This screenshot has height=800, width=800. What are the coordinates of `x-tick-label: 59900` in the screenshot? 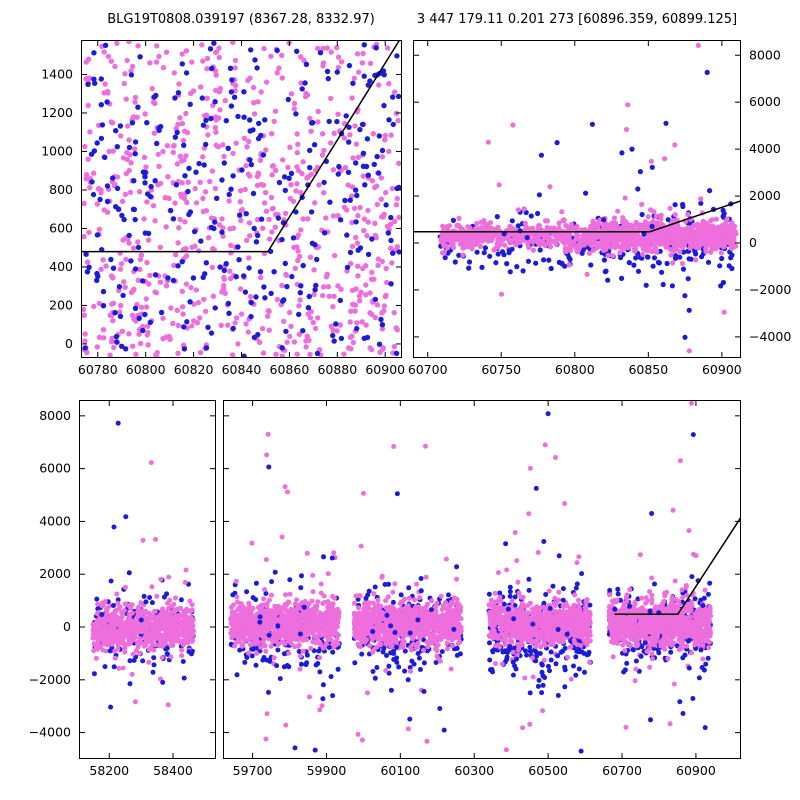 It's located at (327, 770).